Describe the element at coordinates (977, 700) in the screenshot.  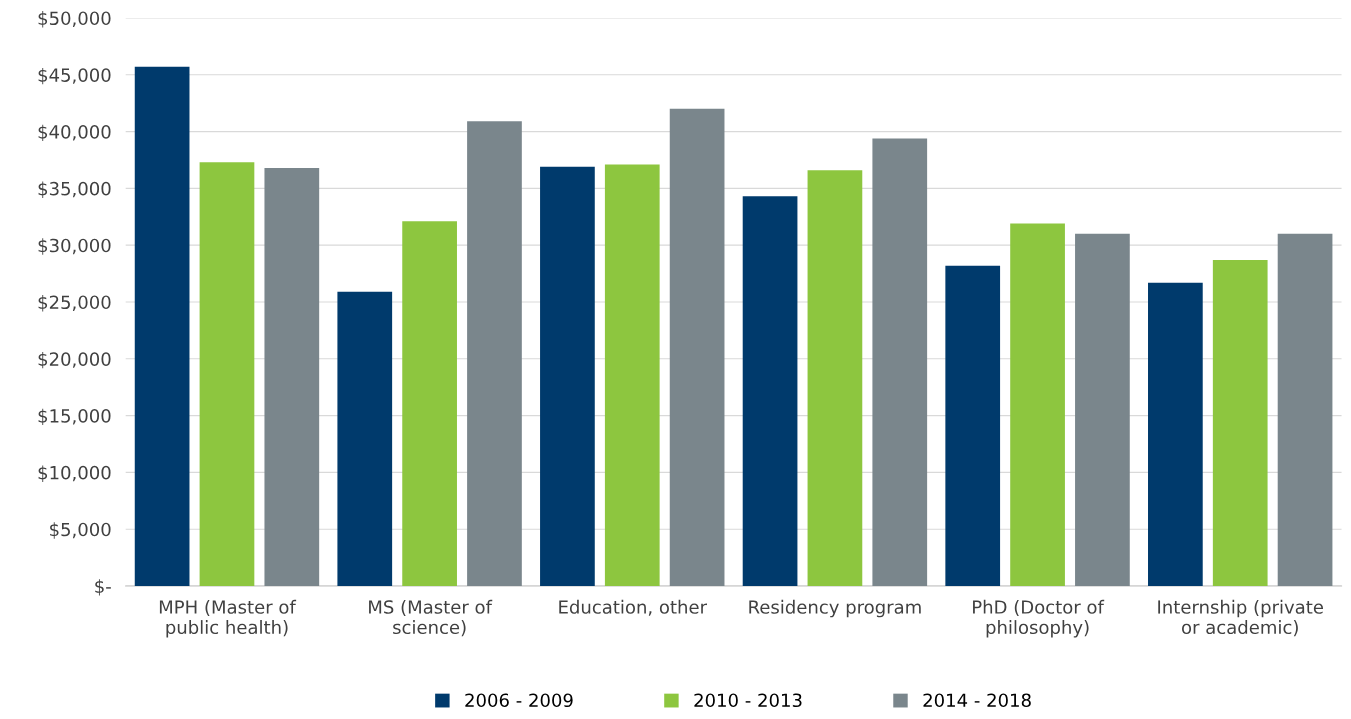
I see `legend-label: 2014 - 2018` at that location.